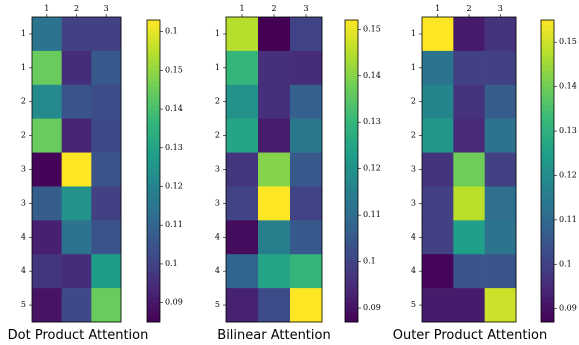 The image size is (579, 345). Describe the element at coordinates (568, 41) in the screenshot. I see `colorbar-tick-label: 0.15` at that location.